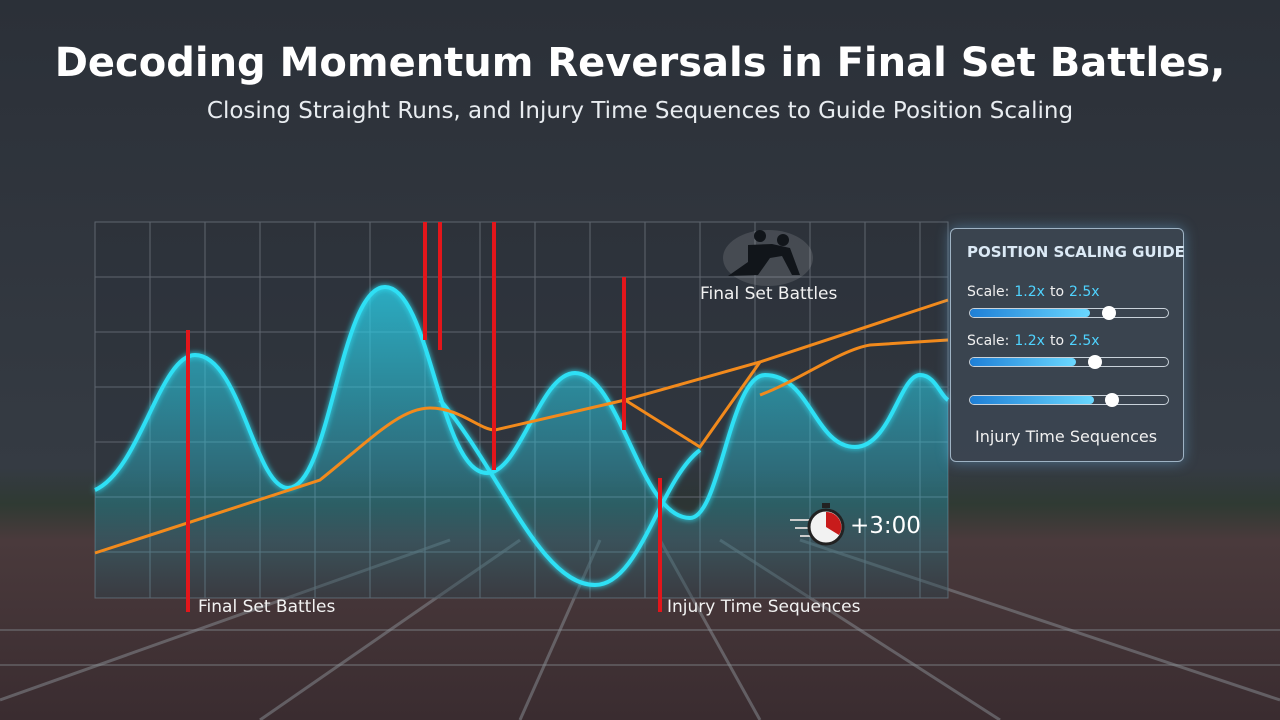 This screenshot has height=720, width=1280. I want to click on marker-label: Injury Time Sequences, so click(764, 607).